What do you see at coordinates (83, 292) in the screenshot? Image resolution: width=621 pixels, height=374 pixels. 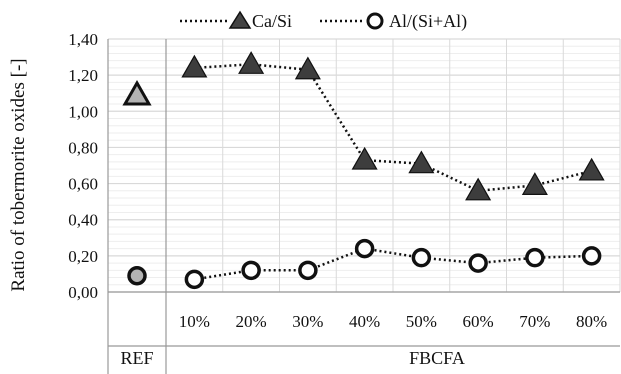 I see `y-tick-label: 0,00` at bounding box center [83, 292].